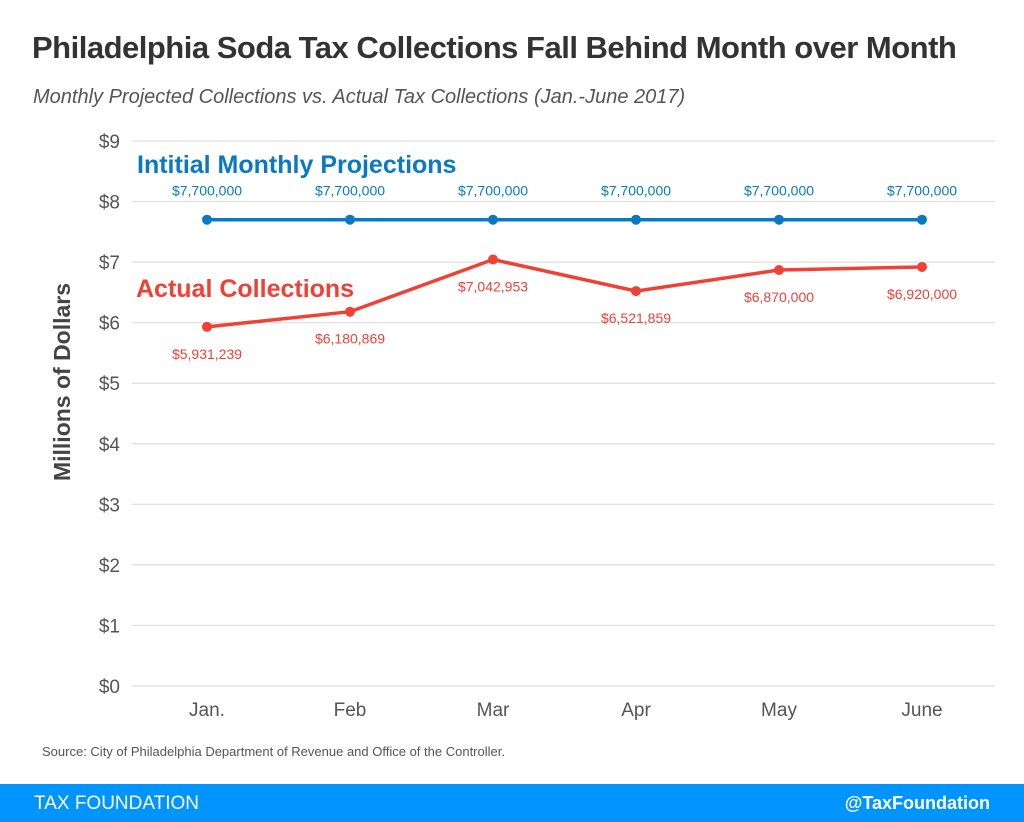  I want to click on series-label-projections: Intitial Monthly Projections, so click(296, 165).